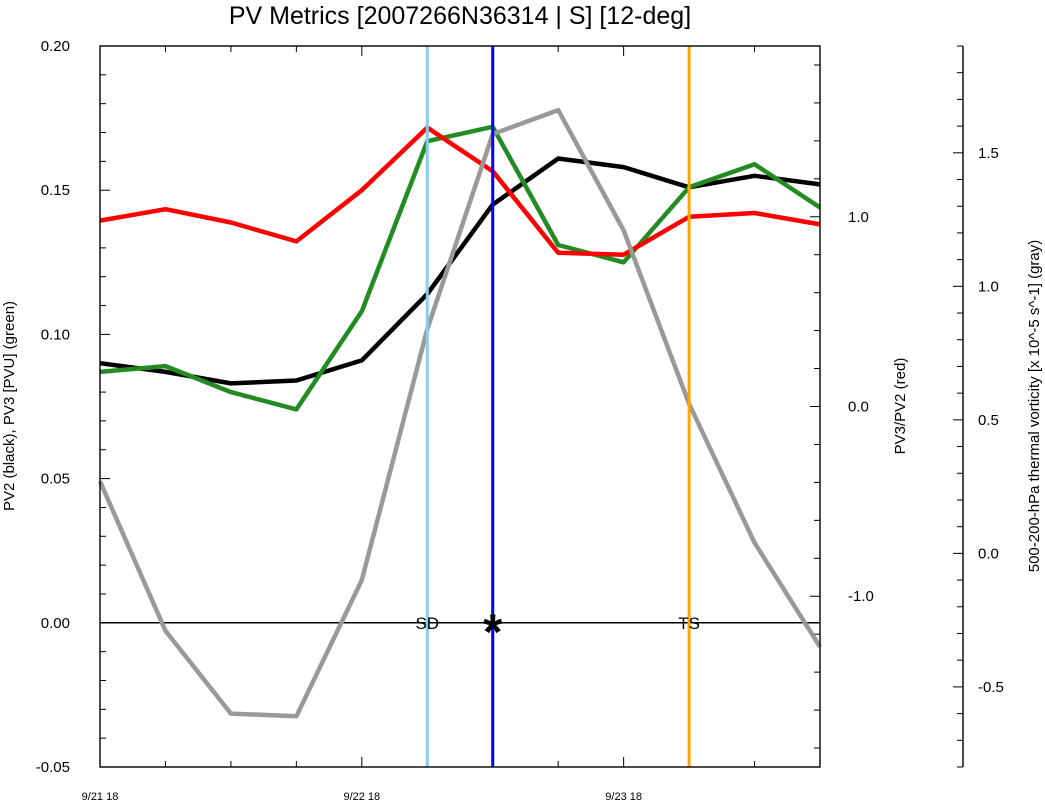 The height and width of the screenshot is (805, 1045). Describe the element at coordinates (55, 479) in the screenshot. I see `left-tick-label: 0.05` at that location.